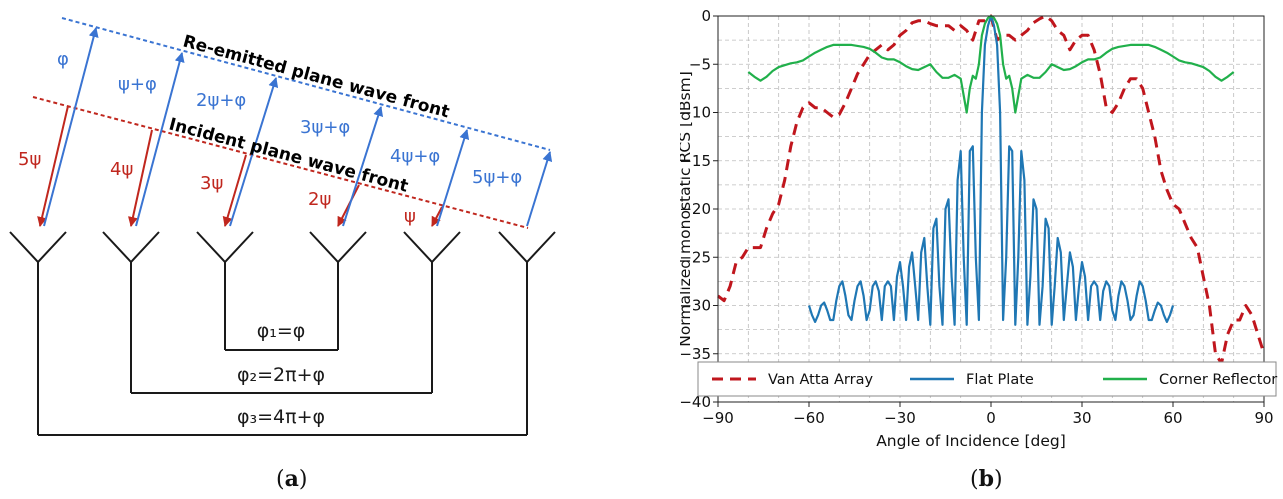 The image size is (1283, 499). Describe the element at coordinates (282, 392) in the screenshot. I see `transmission-lines` at that location.